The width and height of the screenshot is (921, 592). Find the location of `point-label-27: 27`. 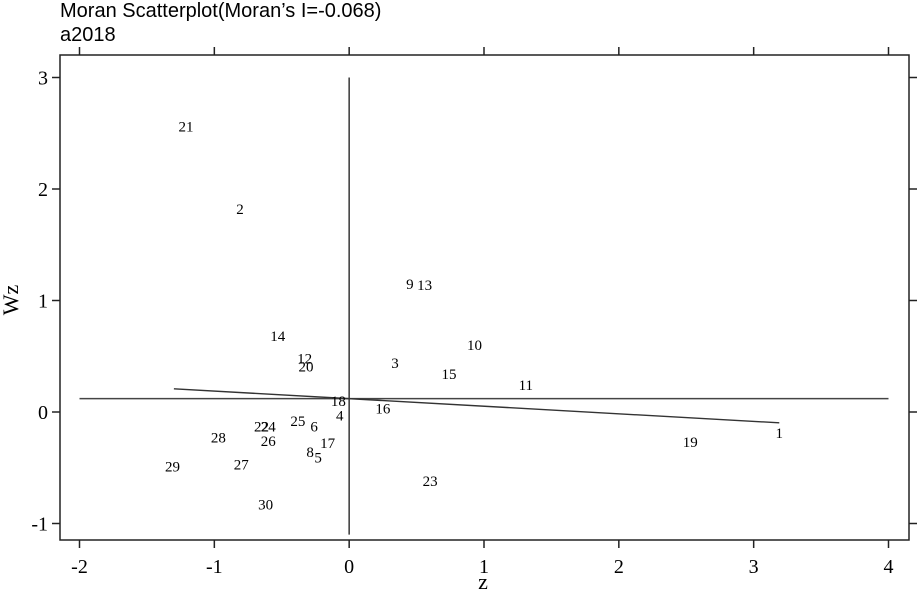

point-label-27: 27 is located at coordinates (242, 465).